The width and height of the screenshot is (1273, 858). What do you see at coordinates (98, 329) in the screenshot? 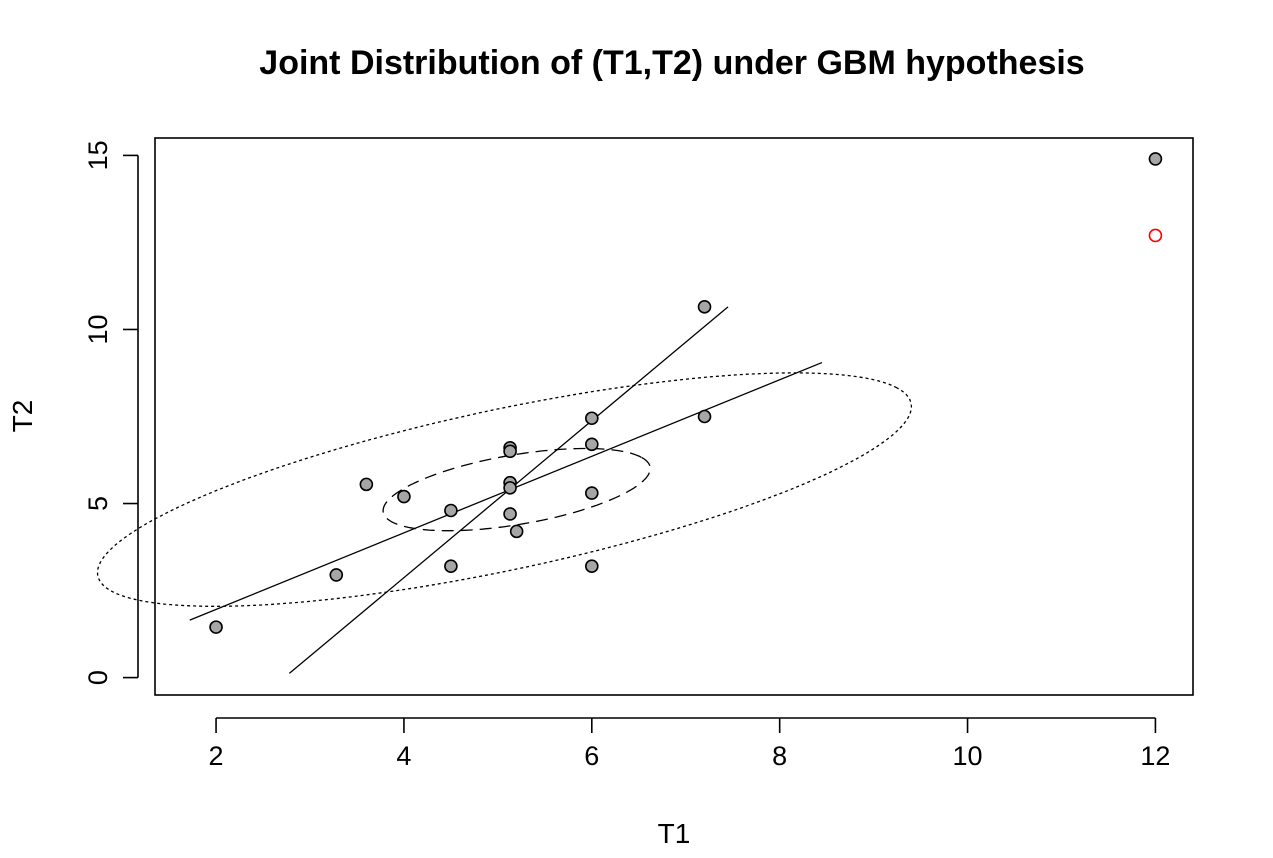
I see `y-tick-label: 10` at bounding box center [98, 329].